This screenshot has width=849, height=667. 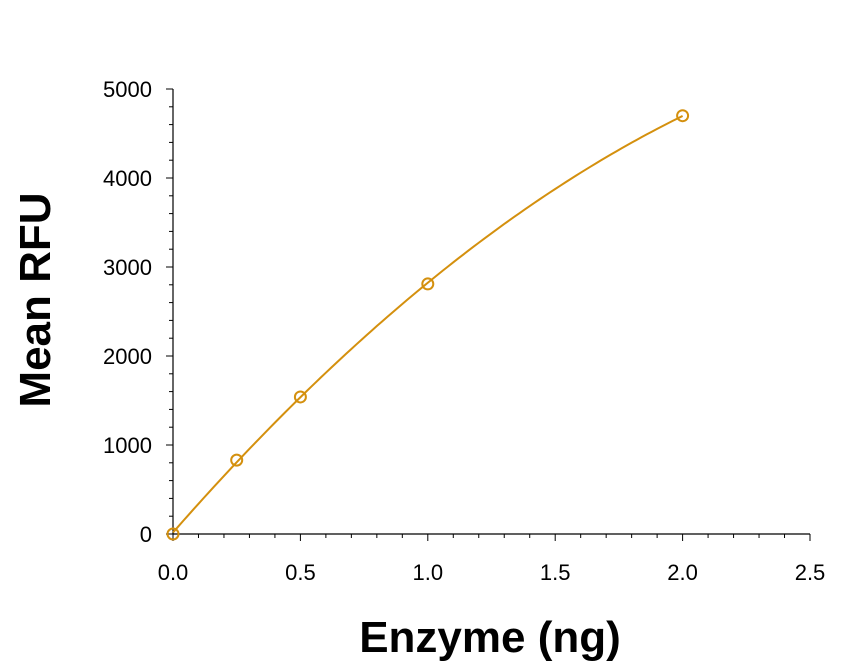 I want to click on x-tick-label: 1.0, so click(x=428, y=572).